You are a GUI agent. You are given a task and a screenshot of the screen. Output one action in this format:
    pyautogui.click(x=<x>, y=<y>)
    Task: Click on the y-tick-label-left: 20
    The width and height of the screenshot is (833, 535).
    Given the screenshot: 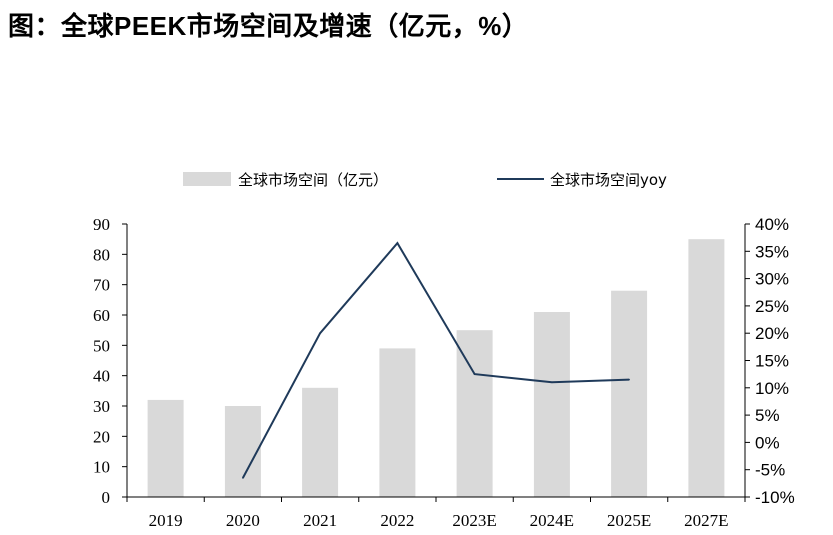 What is the action you would take?
    pyautogui.click(x=101, y=436)
    